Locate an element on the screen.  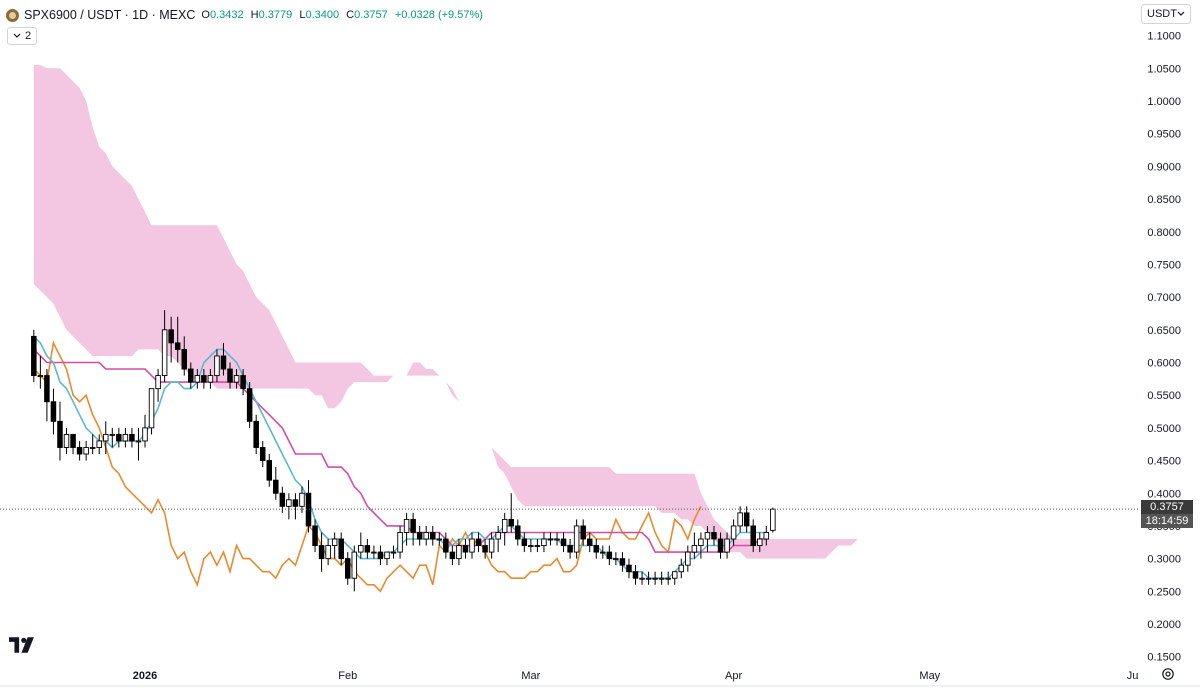
high-value: 0.3779 is located at coordinates (275, 15).